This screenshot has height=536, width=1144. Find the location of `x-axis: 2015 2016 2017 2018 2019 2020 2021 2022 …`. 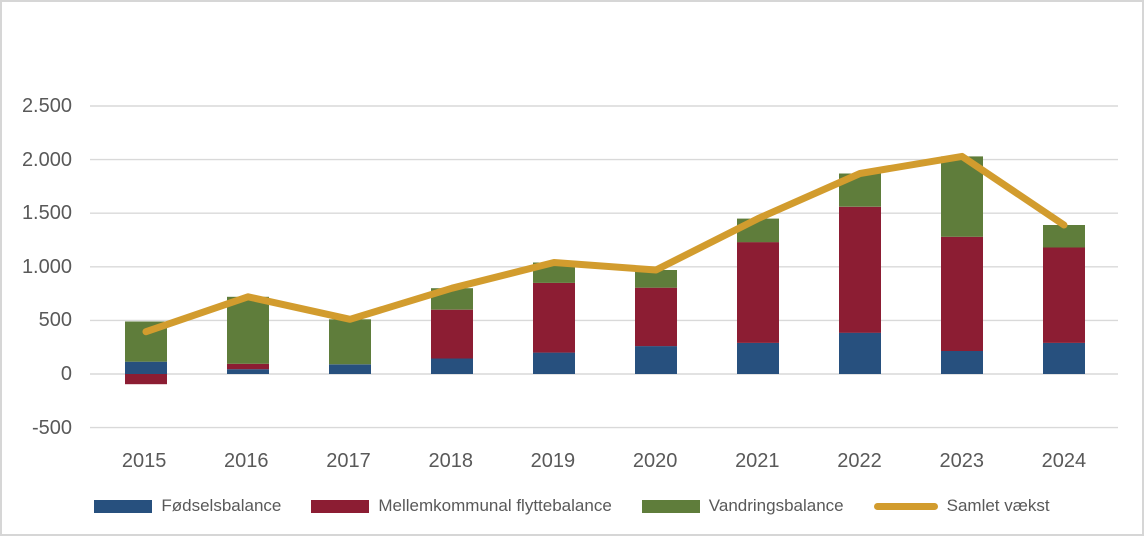

x-axis: 2015 2016 2017 2018 2019 2020 2021 2022 … is located at coordinates (604, 463).